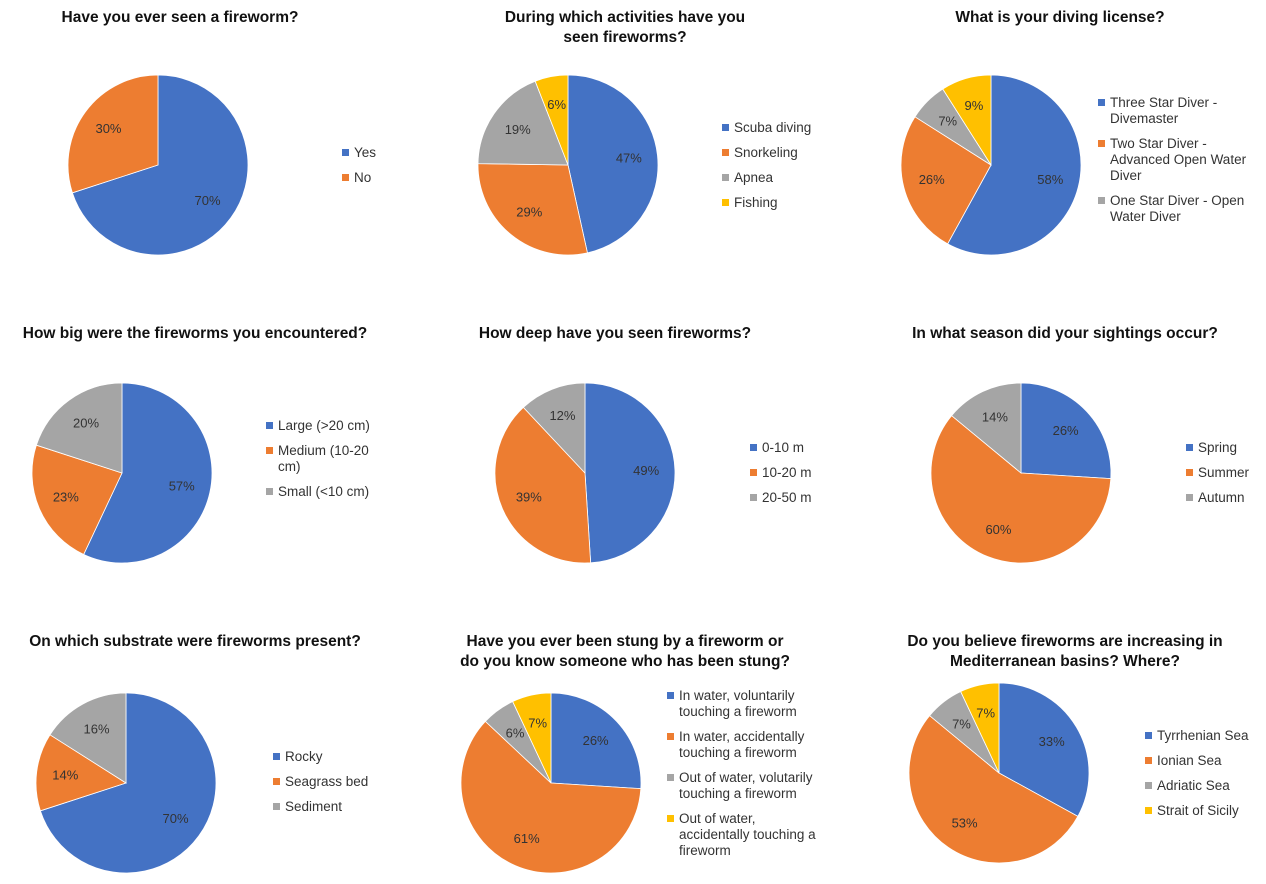 The image size is (1266, 884). I want to click on legend-item-seagrass-bed: Seagrass bed, so click(320, 782).